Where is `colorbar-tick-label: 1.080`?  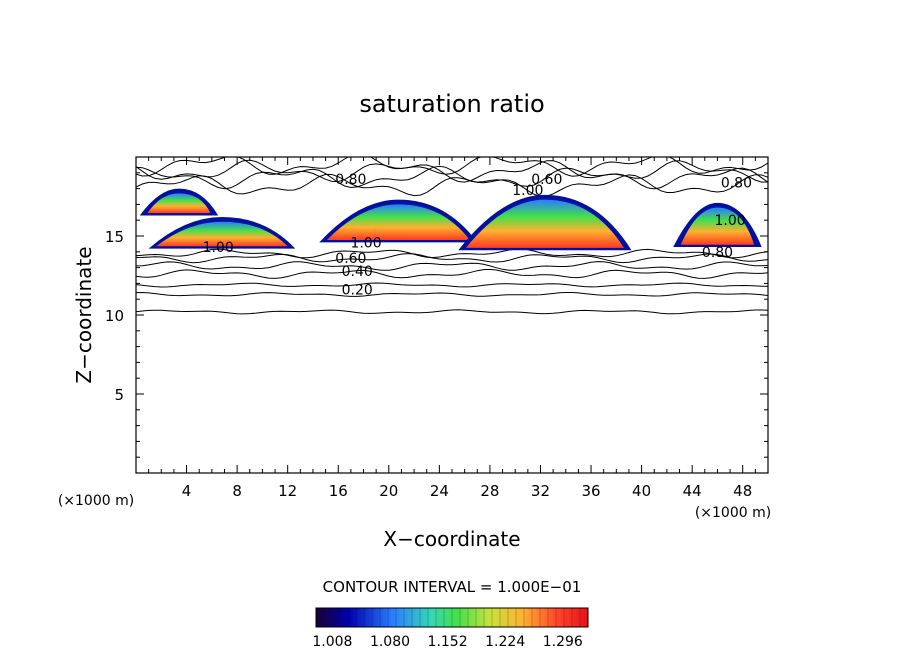
colorbar-tick-label: 1.080 is located at coordinates (390, 642).